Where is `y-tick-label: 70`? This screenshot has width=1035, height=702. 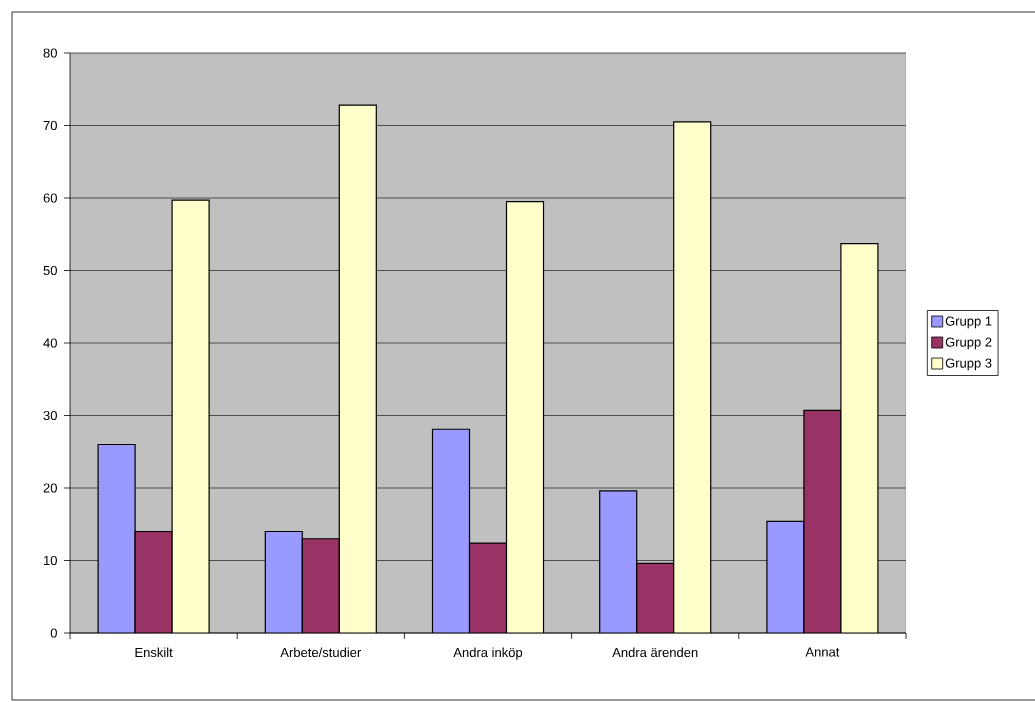 y-tick-label: 70 is located at coordinates (50, 125).